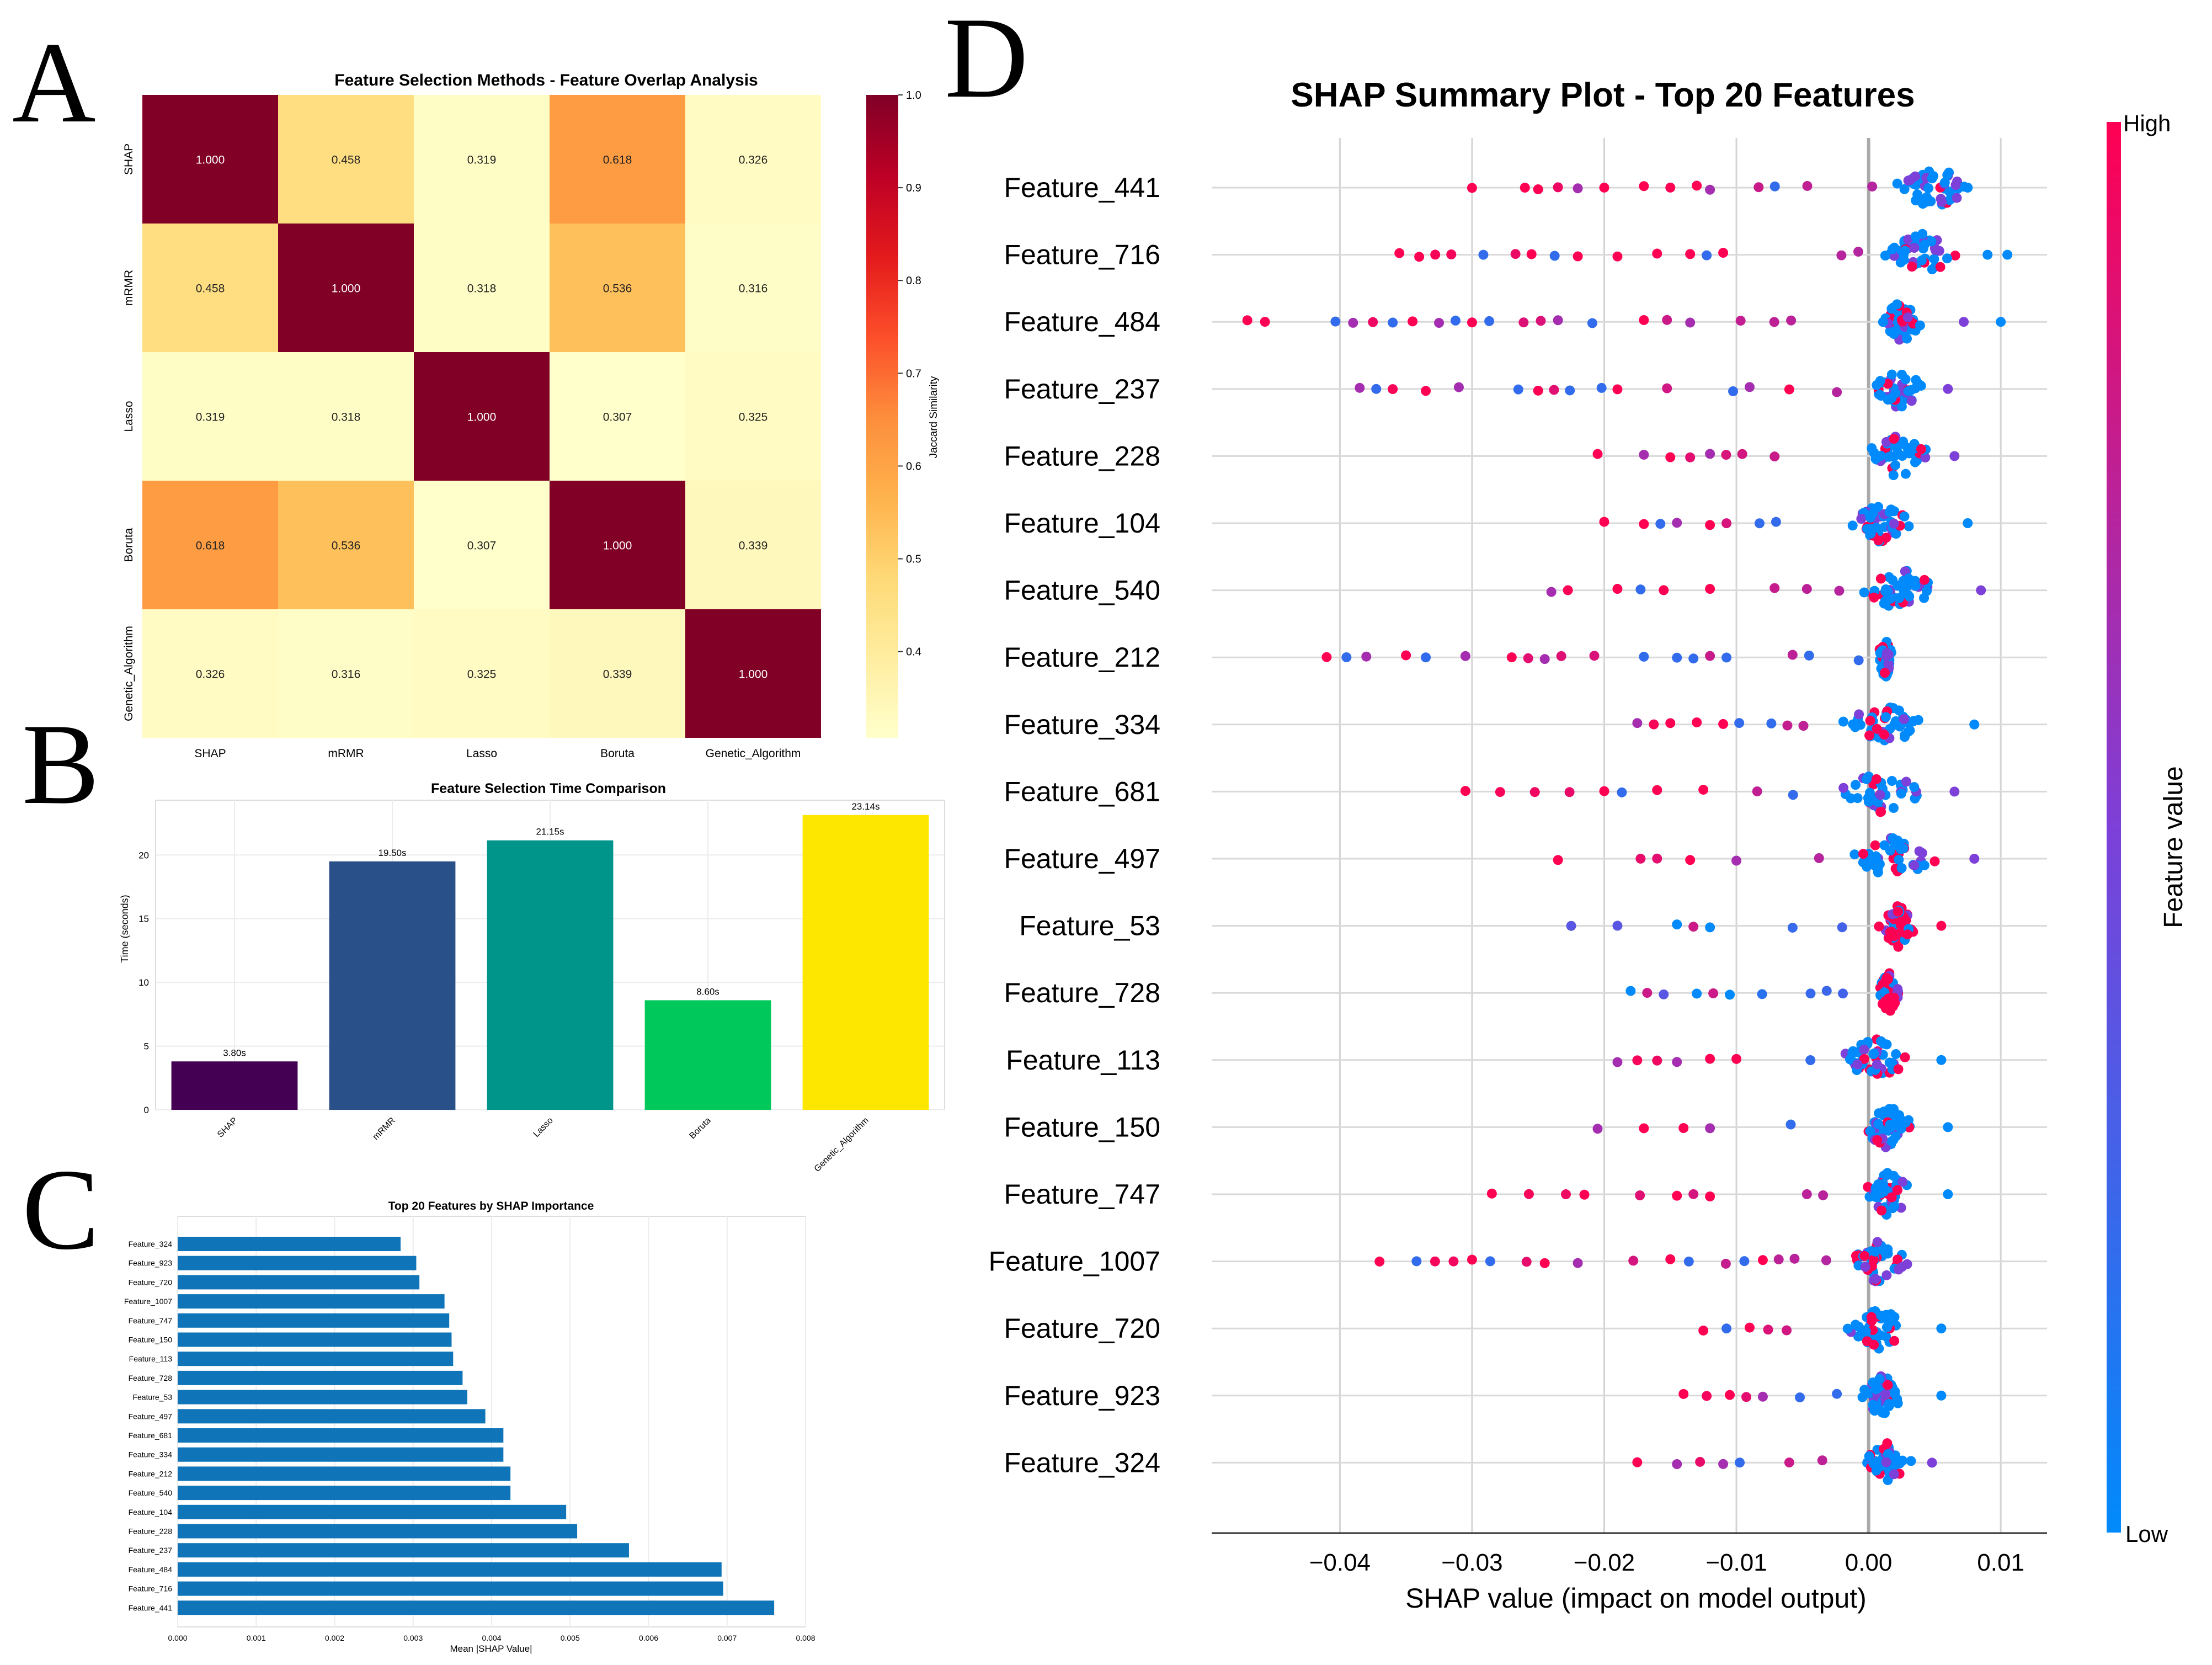 This screenshot has height=1665, width=2212. I want to click on importance-chart-title: Top 20 Features by SHAP Importance, so click(491, 1206).